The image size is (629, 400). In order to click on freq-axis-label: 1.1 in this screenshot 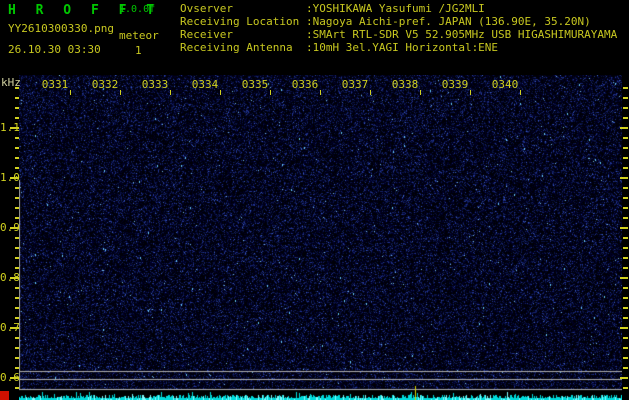, I will do `click(10, 127)`.